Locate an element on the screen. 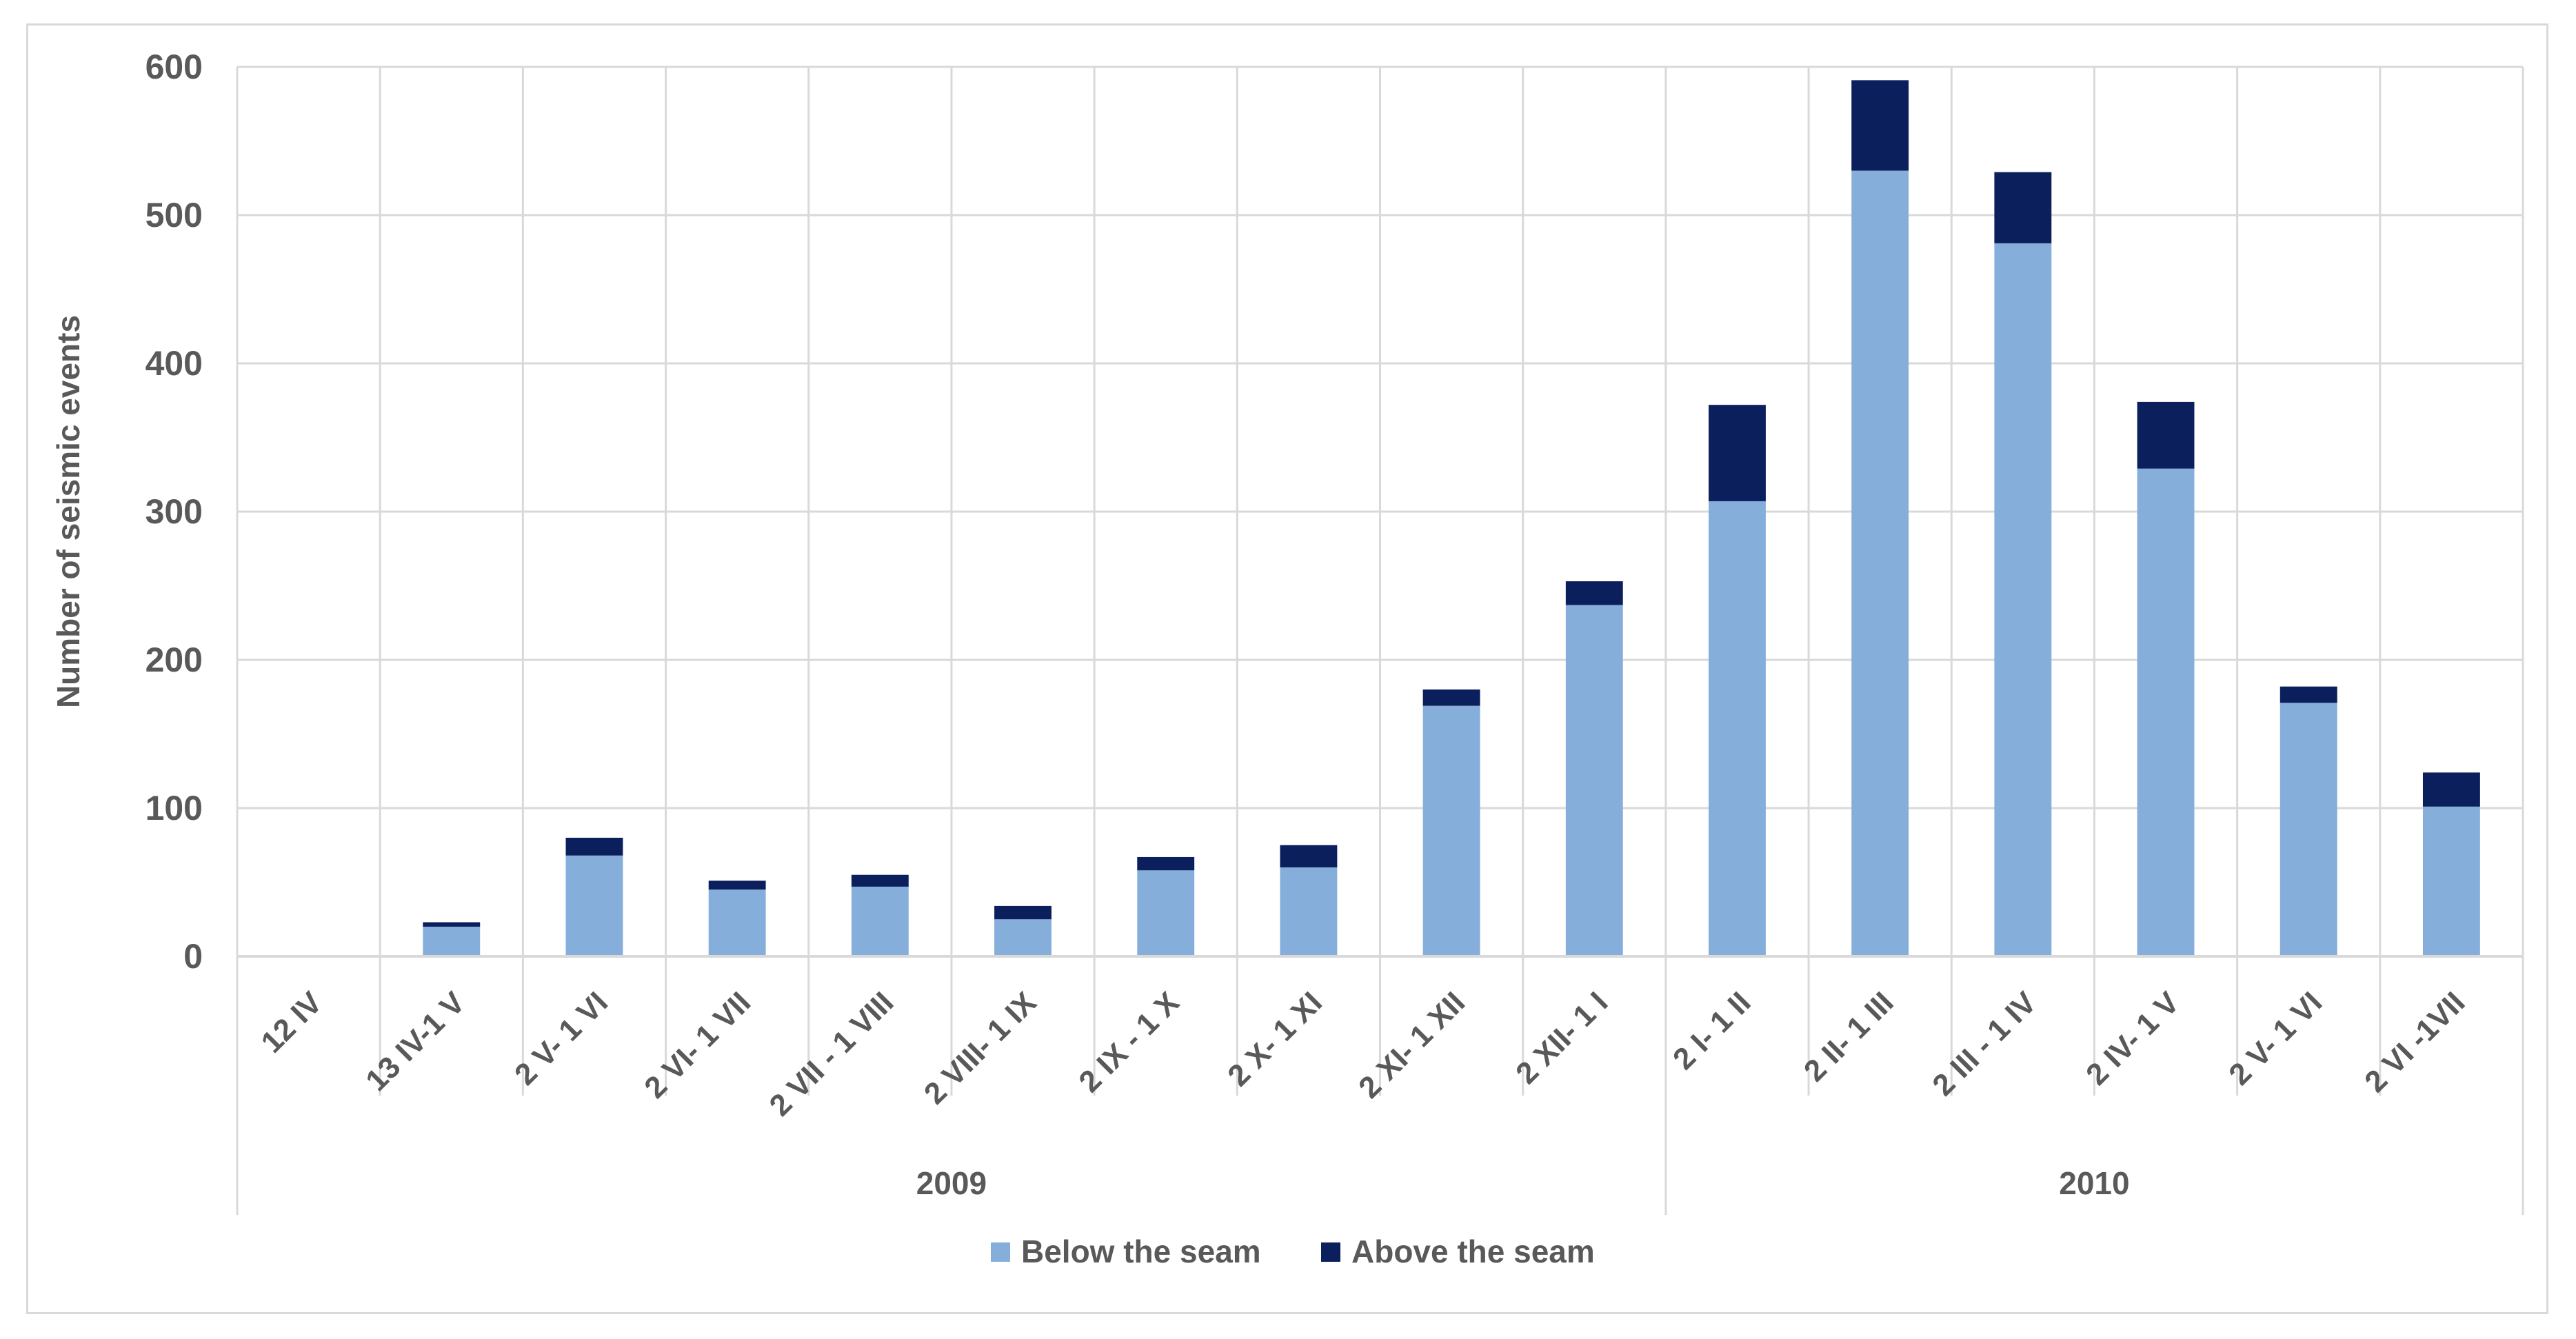  x-tick-label: 2 II- 1 III is located at coordinates (1849, 1036).